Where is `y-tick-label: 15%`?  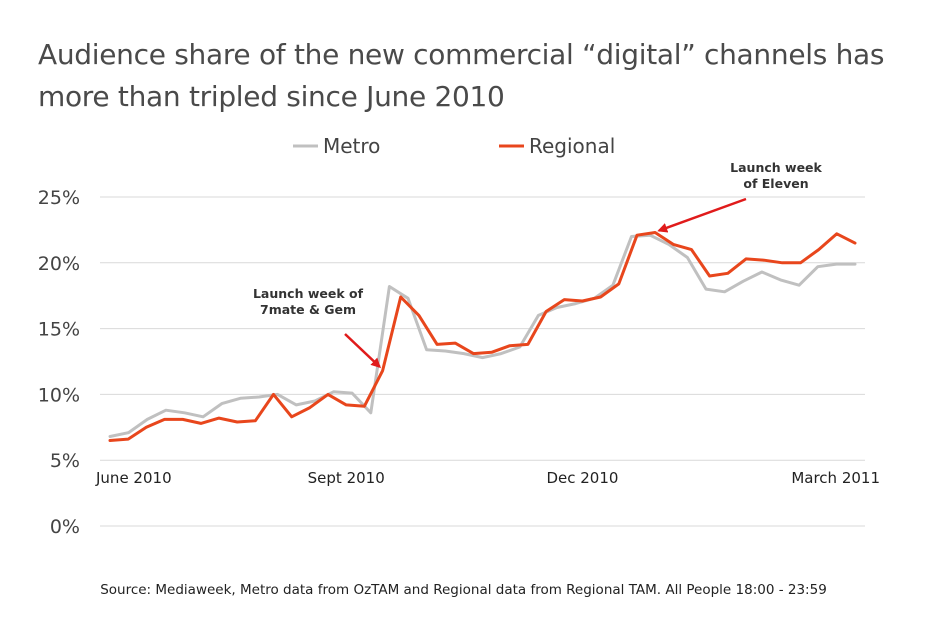 y-tick-label: 15% is located at coordinates (59, 330).